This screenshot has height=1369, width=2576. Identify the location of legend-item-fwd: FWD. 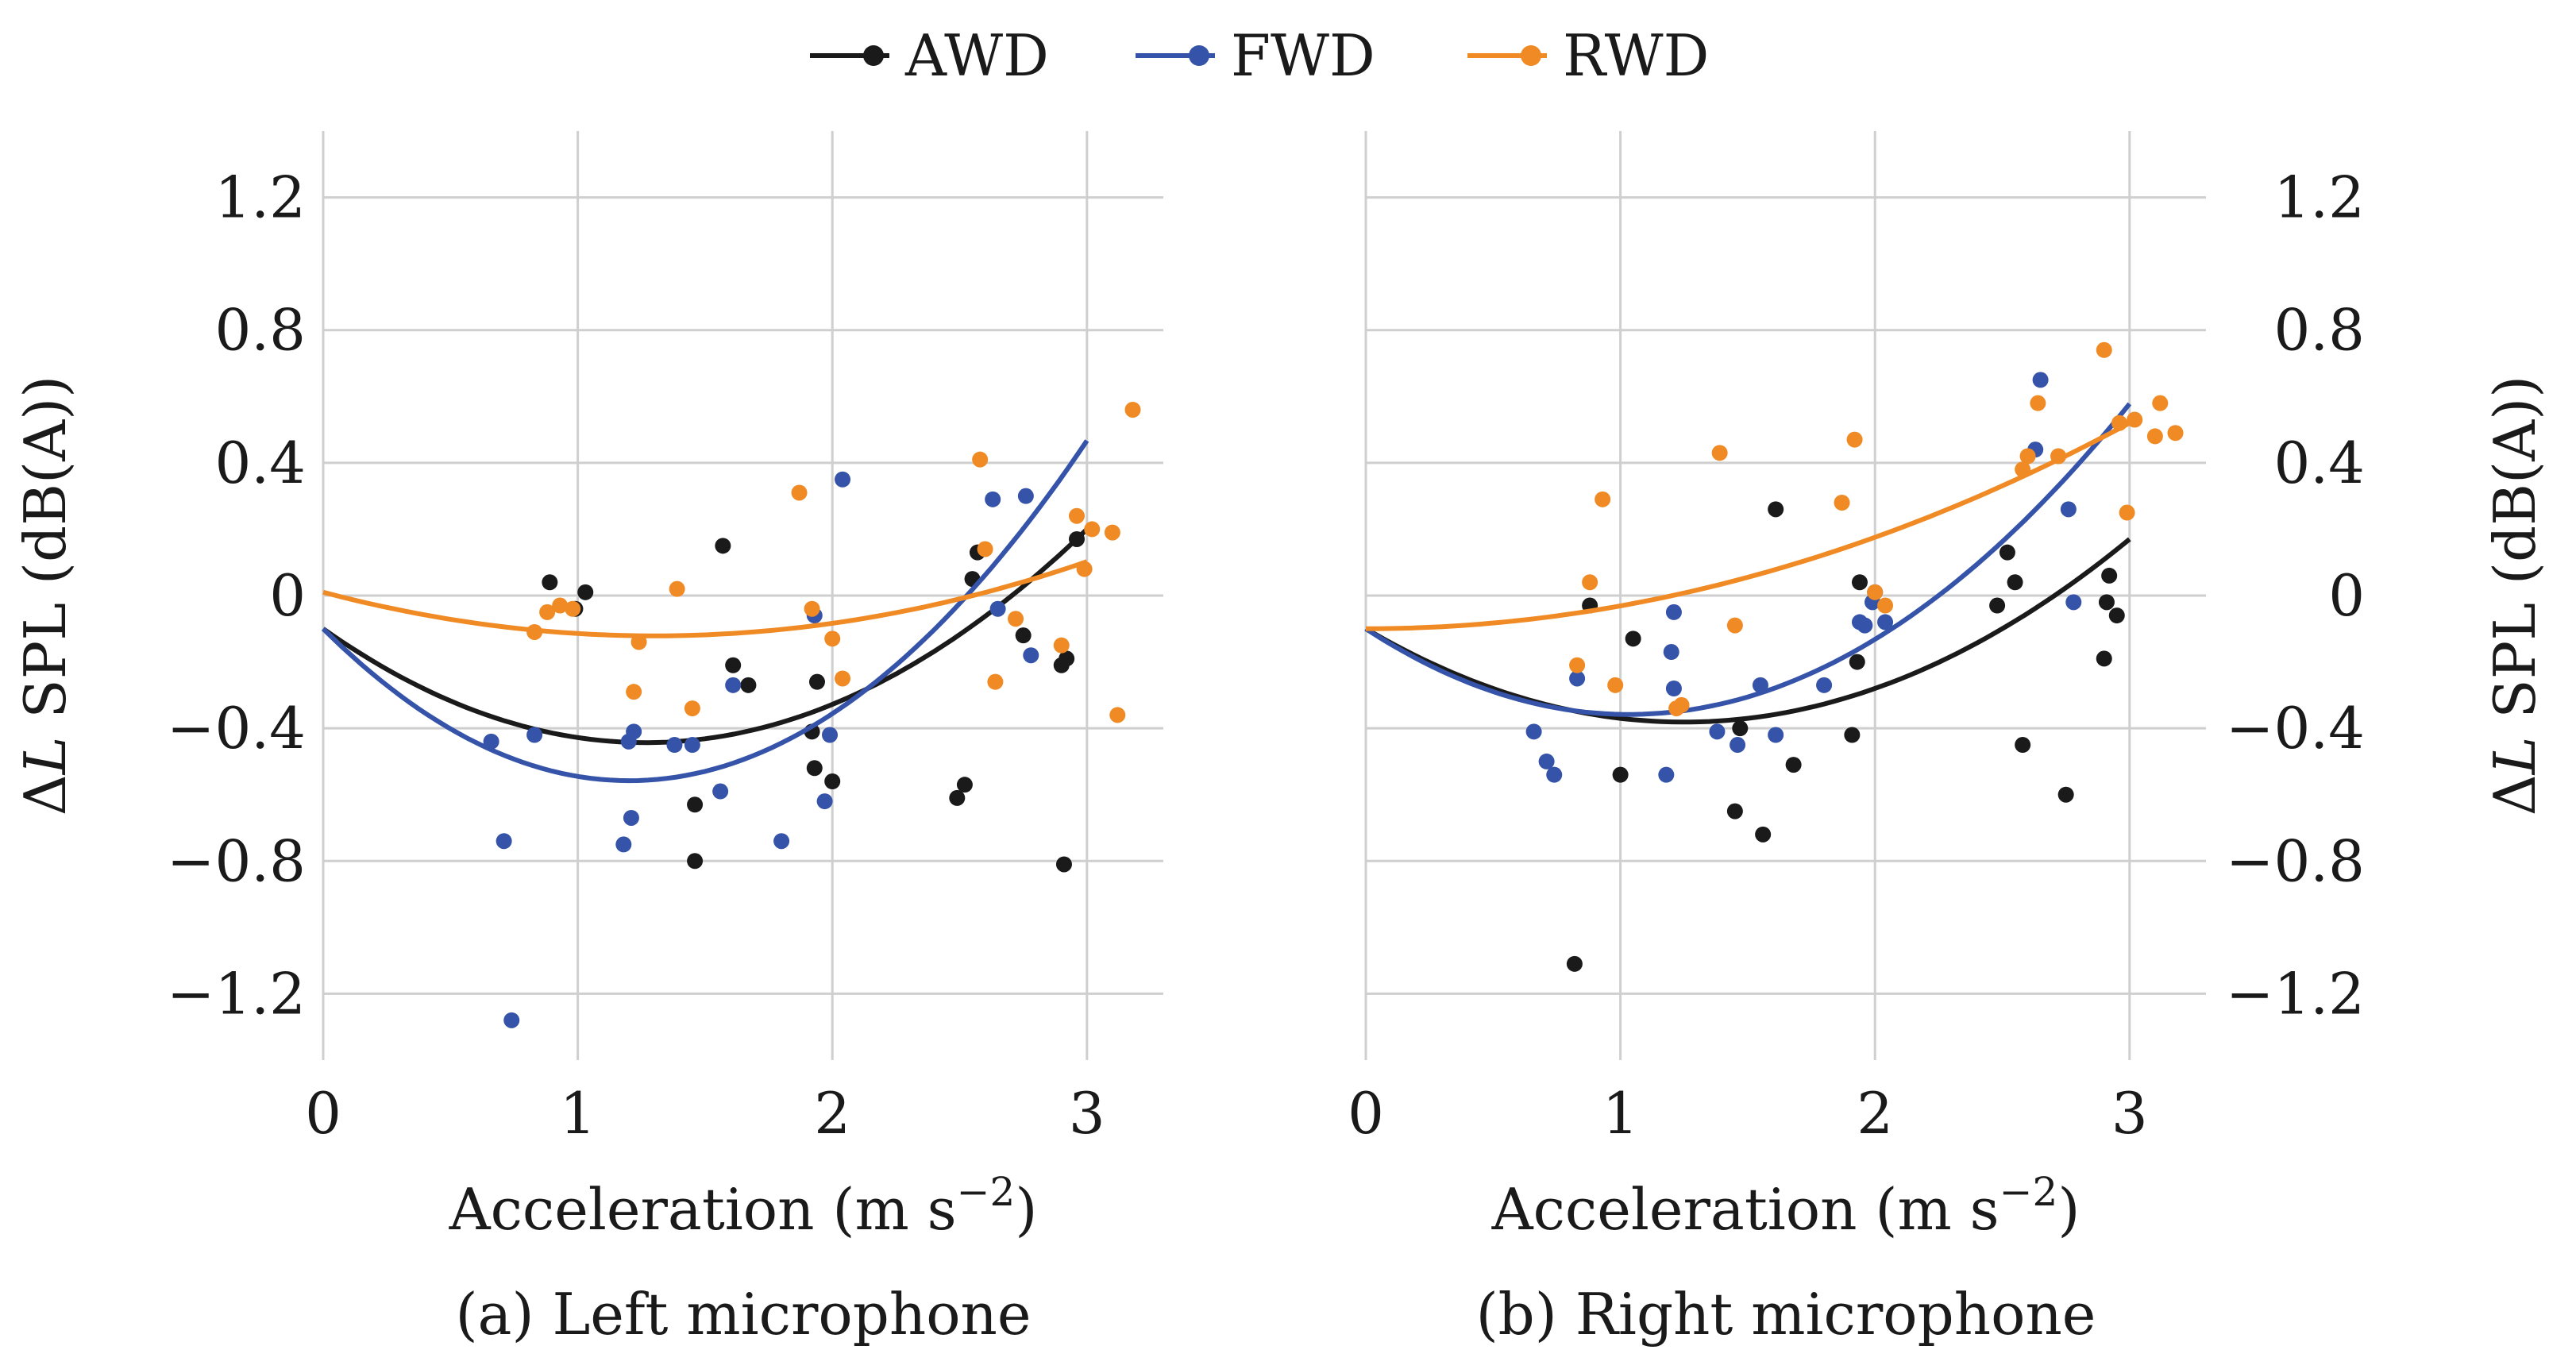
(1255, 56).